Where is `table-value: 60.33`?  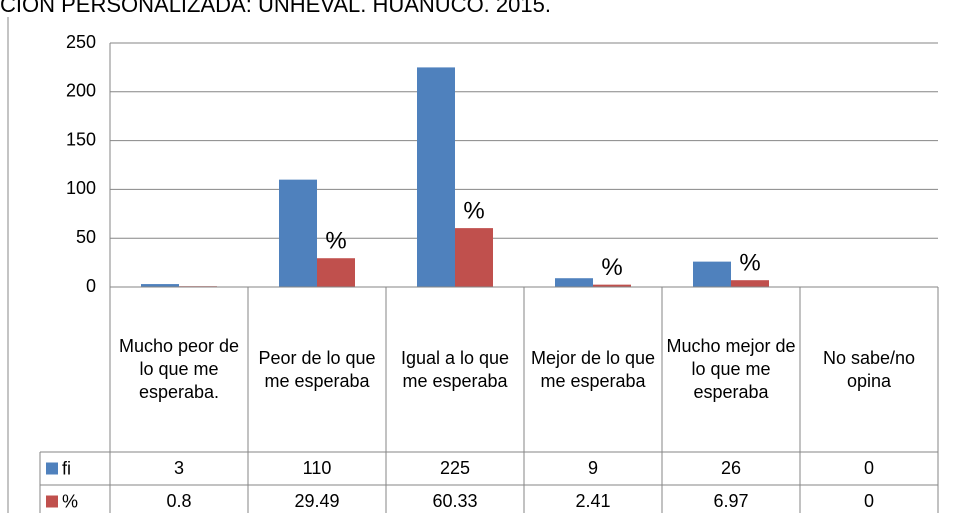 table-value: 60.33 is located at coordinates (455, 501).